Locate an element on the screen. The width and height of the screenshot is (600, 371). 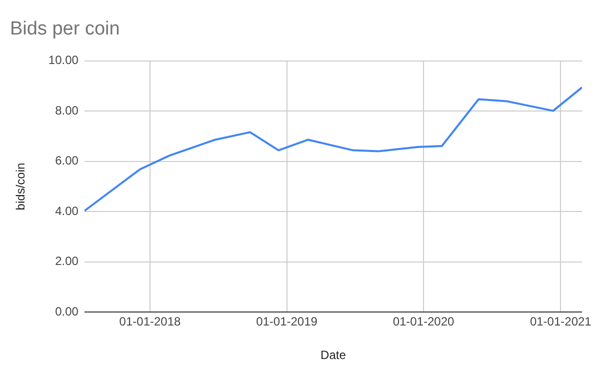
y-tick-label: 4.00 is located at coordinates (67, 211).